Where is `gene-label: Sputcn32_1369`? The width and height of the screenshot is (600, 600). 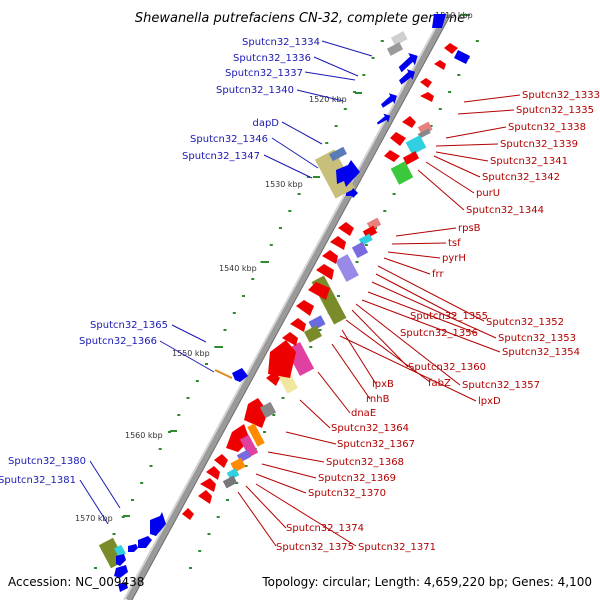
gene-label: Sputcn32_1369 is located at coordinates (357, 478).